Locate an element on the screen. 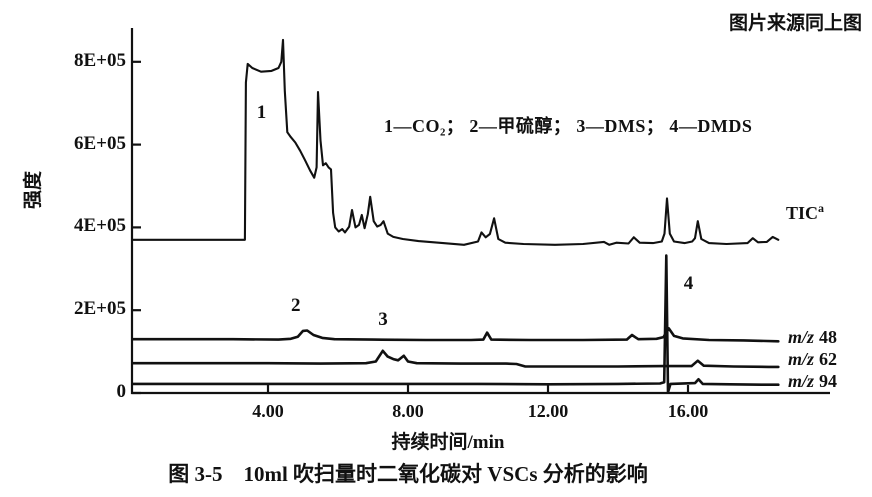  trace-mz62 is located at coordinates (456, 359).